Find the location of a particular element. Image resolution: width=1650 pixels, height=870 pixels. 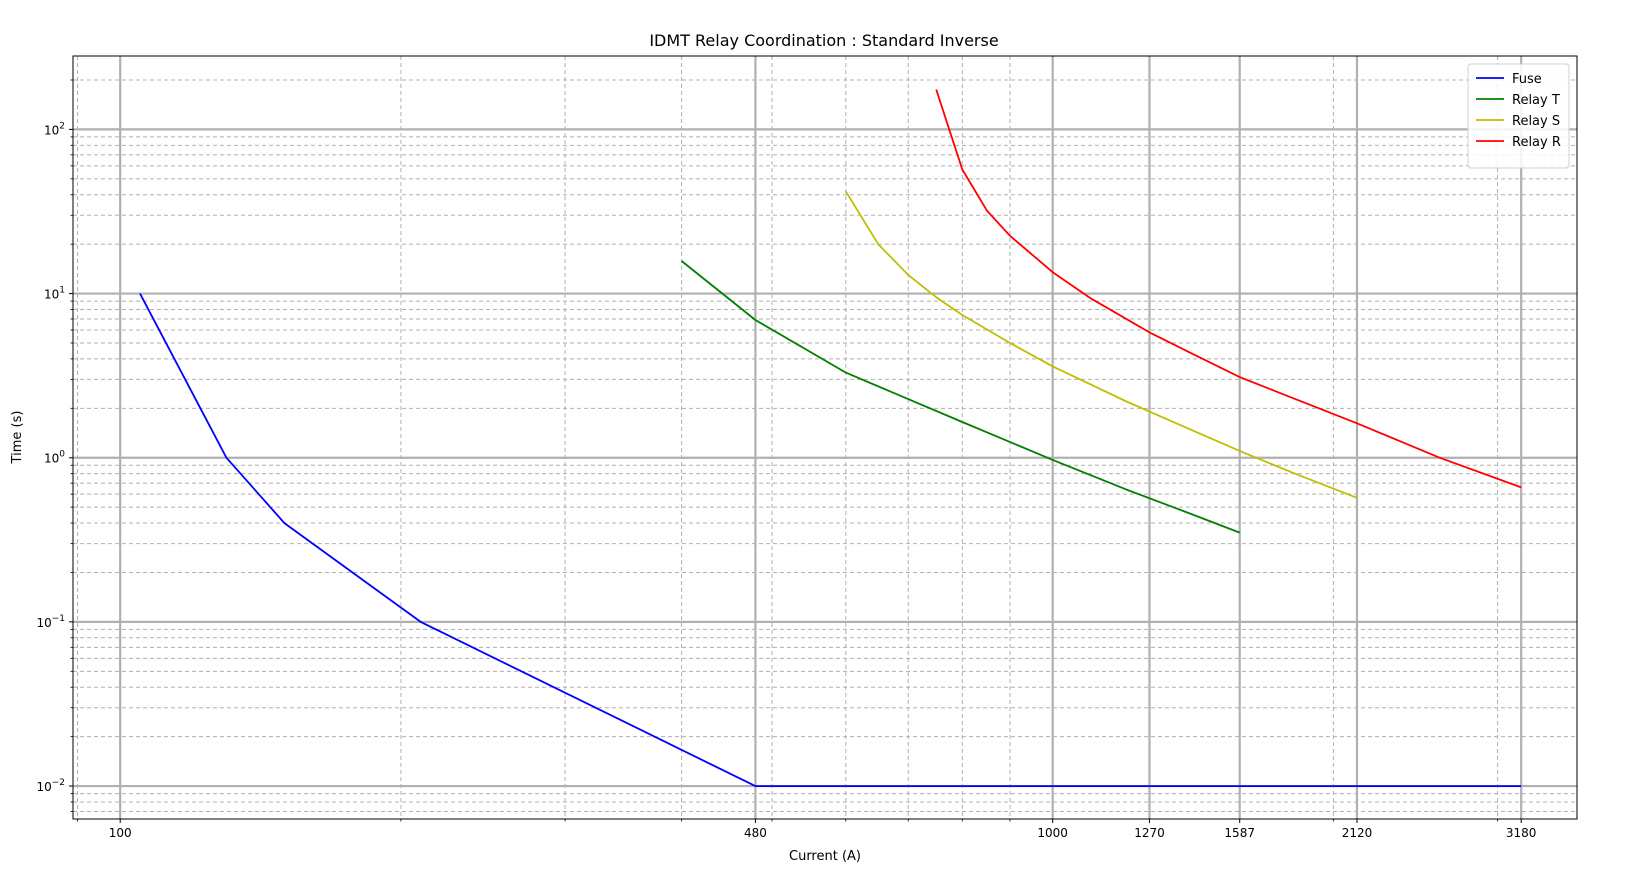

y-tick-label: 10² is located at coordinates (54, 129).